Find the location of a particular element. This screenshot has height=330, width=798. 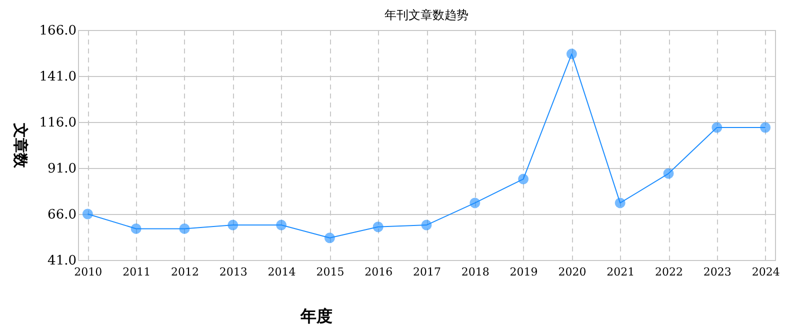

x-tick-label: 2022 is located at coordinates (669, 272).